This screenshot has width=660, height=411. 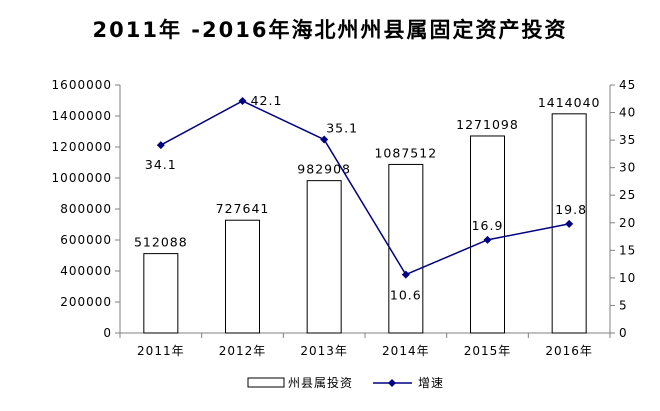 What do you see at coordinates (82, 116) in the screenshot?
I see `left-tick-label: 1400000` at bounding box center [82, 116].